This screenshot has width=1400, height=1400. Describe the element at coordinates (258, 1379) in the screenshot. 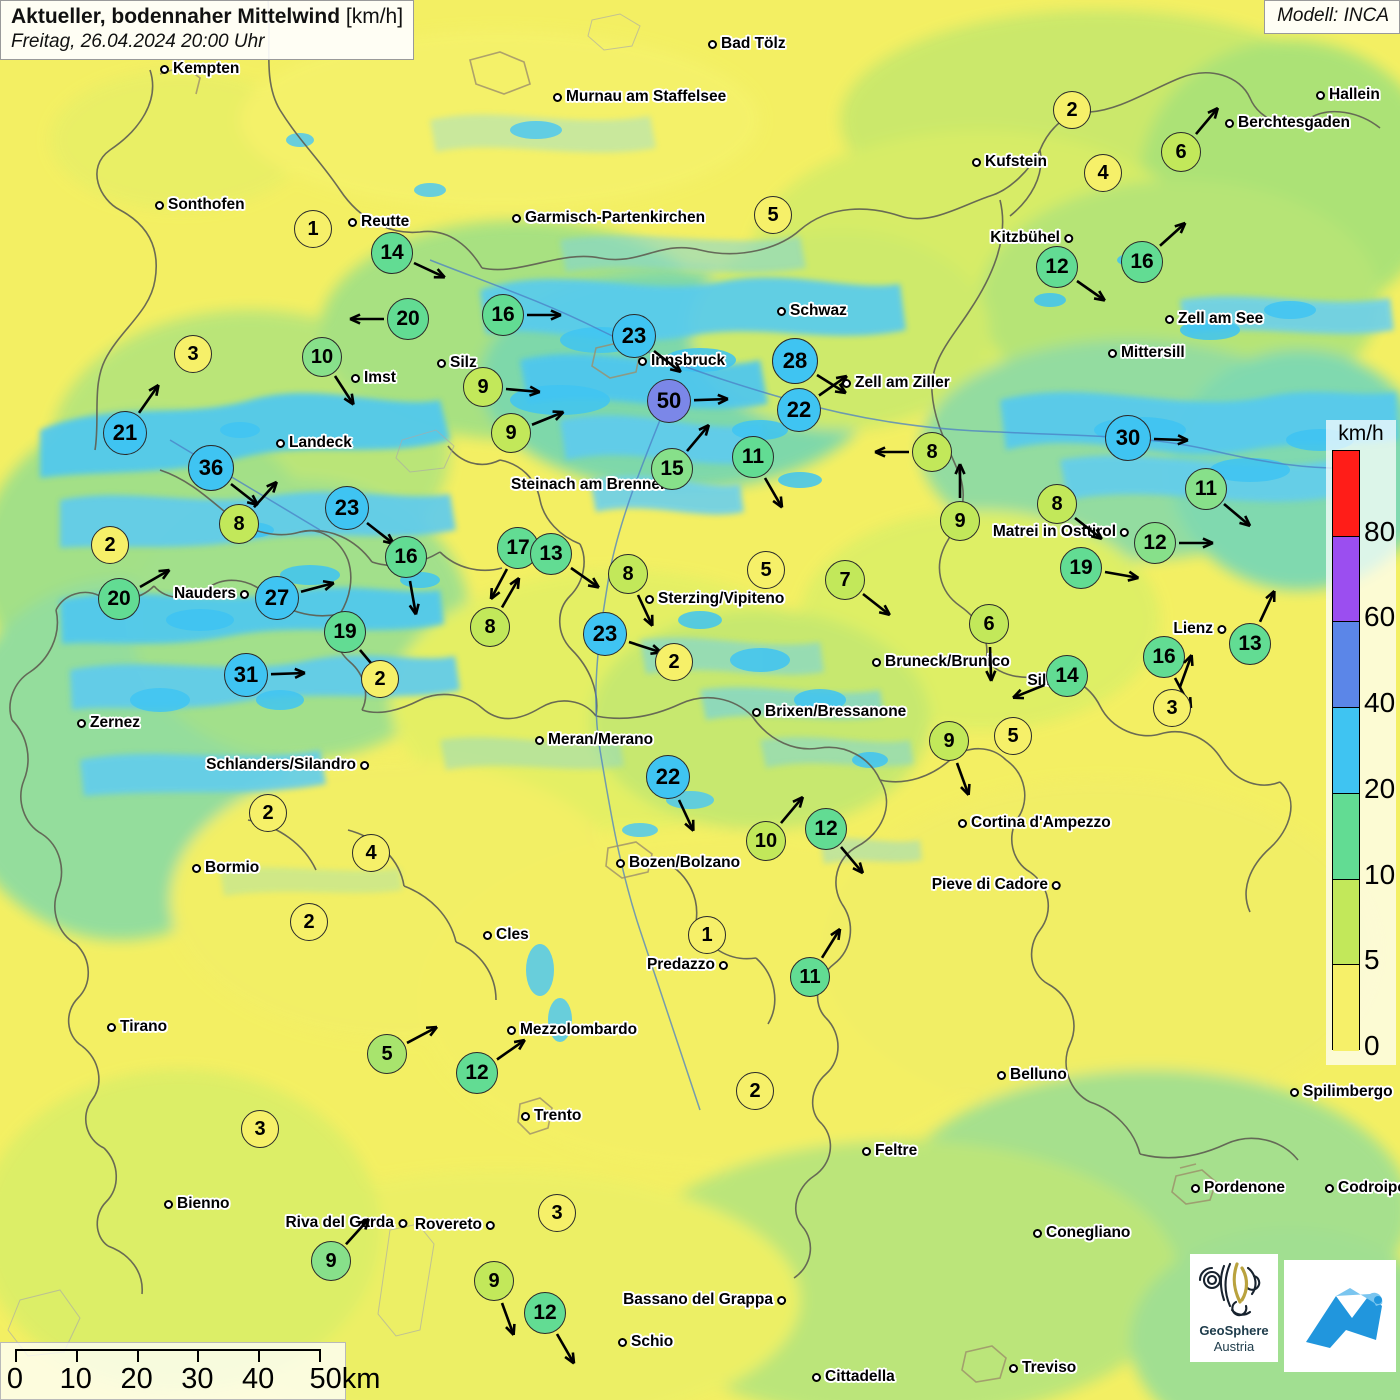

I see `scale-tick-label: 40` at that location.